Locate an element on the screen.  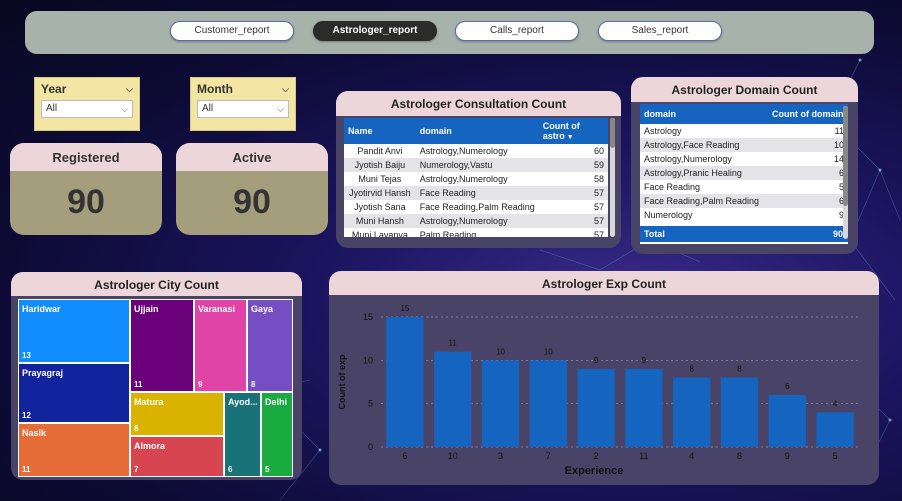
table-row: Pandit Anvi Astrology,Numerology 60 is located at coordinates (476, 151).